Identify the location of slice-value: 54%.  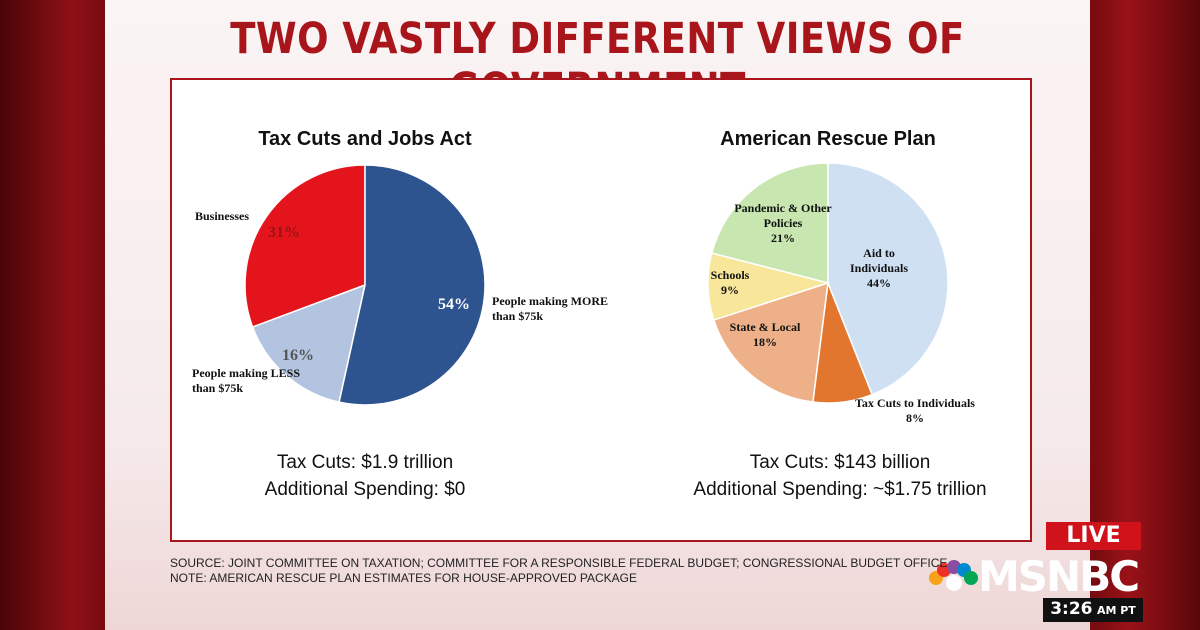
(454, 304).